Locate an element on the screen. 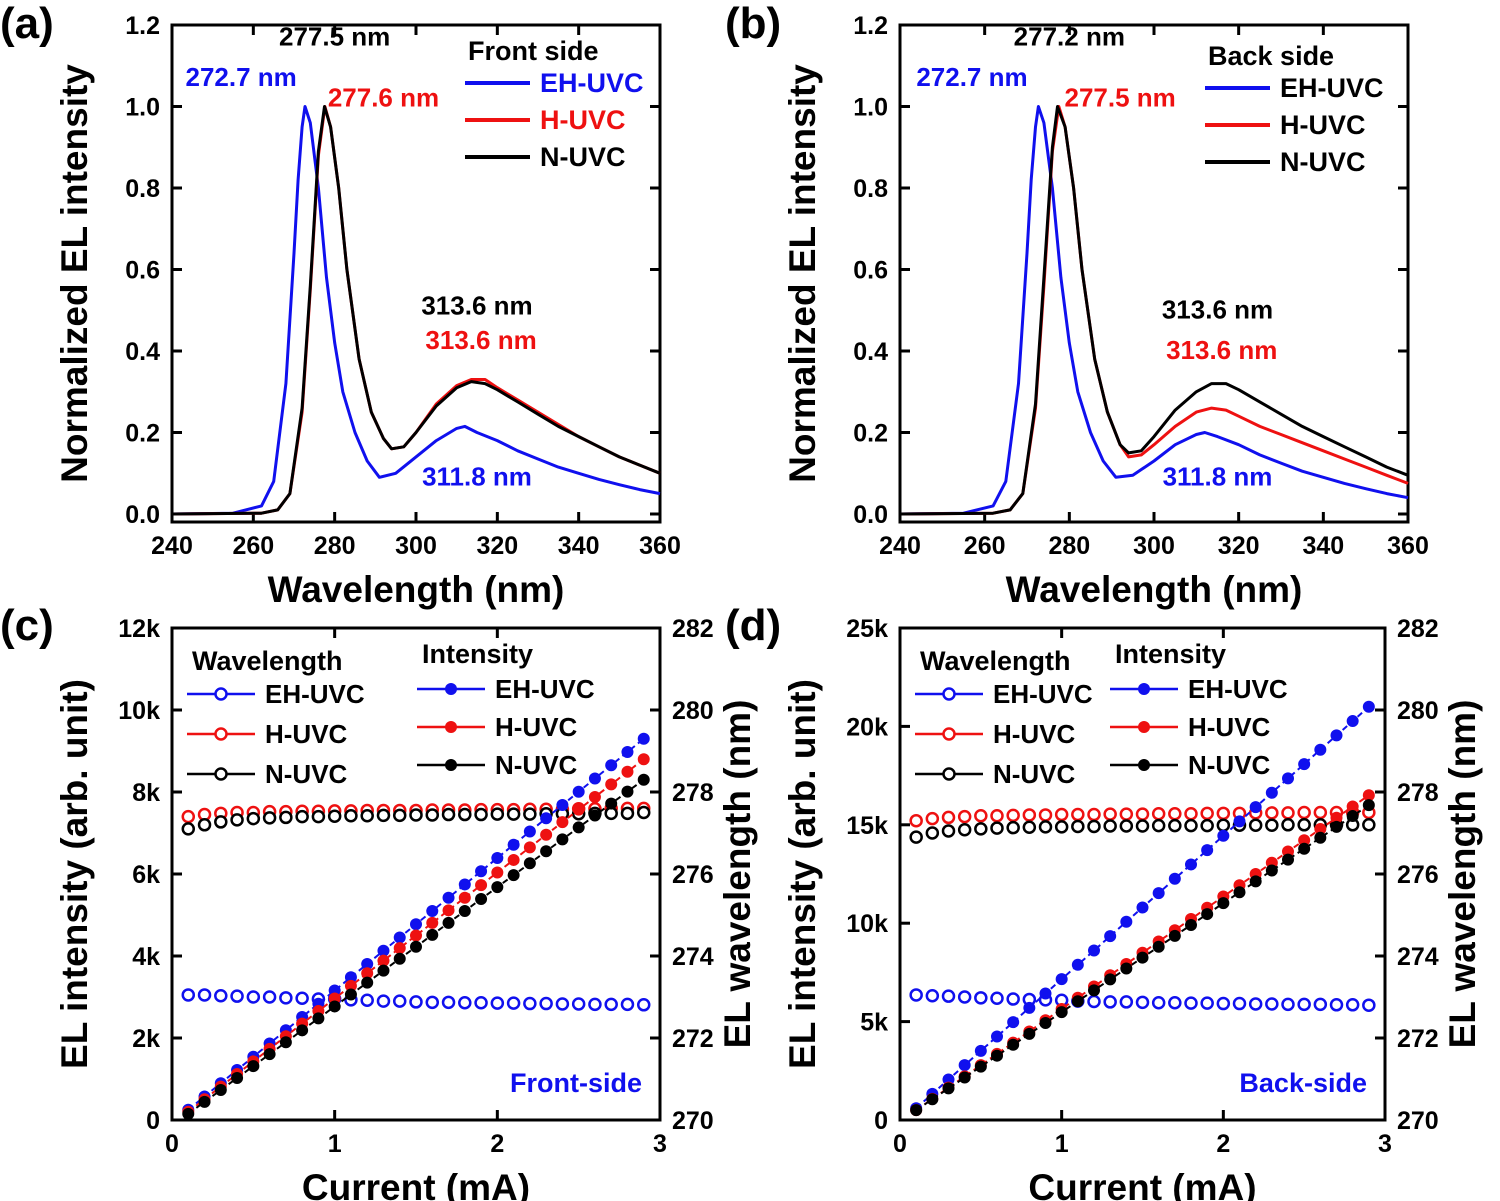  legend-marker-wavelength-EH-UVC is located at coordinates (221, 694).